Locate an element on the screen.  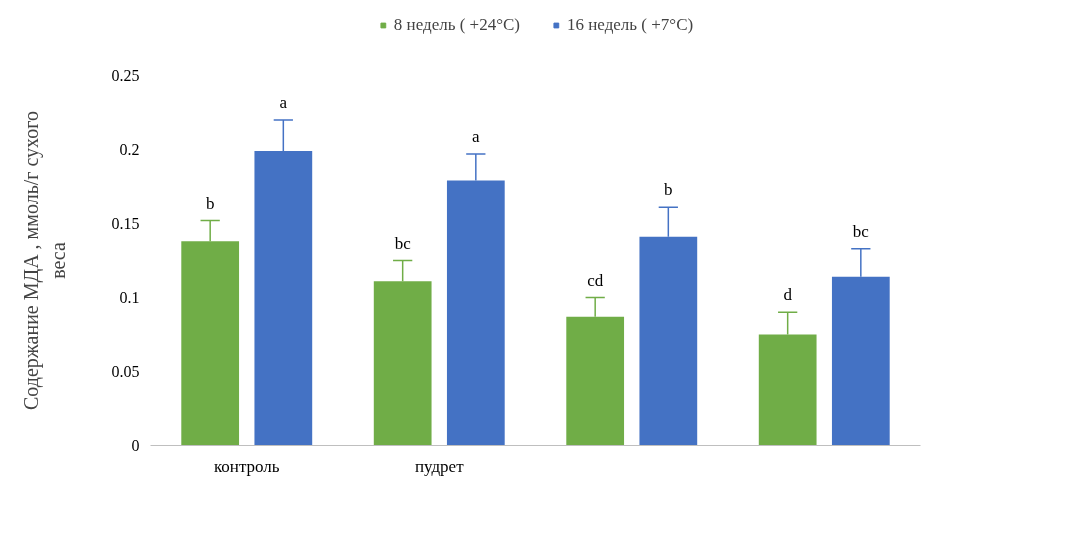
y-tick-label: 0.15 is located at coordinates (125, 223).